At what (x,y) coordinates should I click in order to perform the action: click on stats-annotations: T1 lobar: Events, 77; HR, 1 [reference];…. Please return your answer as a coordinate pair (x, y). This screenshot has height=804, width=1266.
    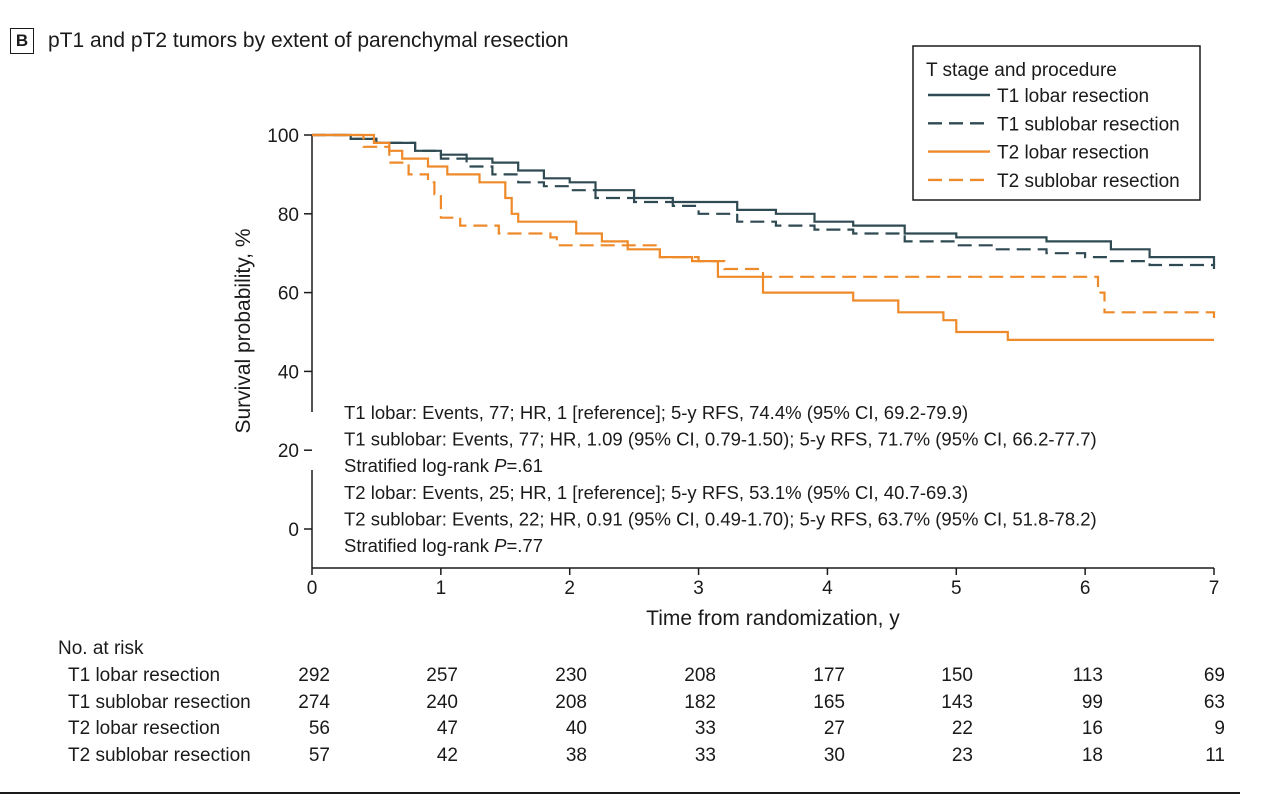
    Looking at the image, I should click on (720, 479).